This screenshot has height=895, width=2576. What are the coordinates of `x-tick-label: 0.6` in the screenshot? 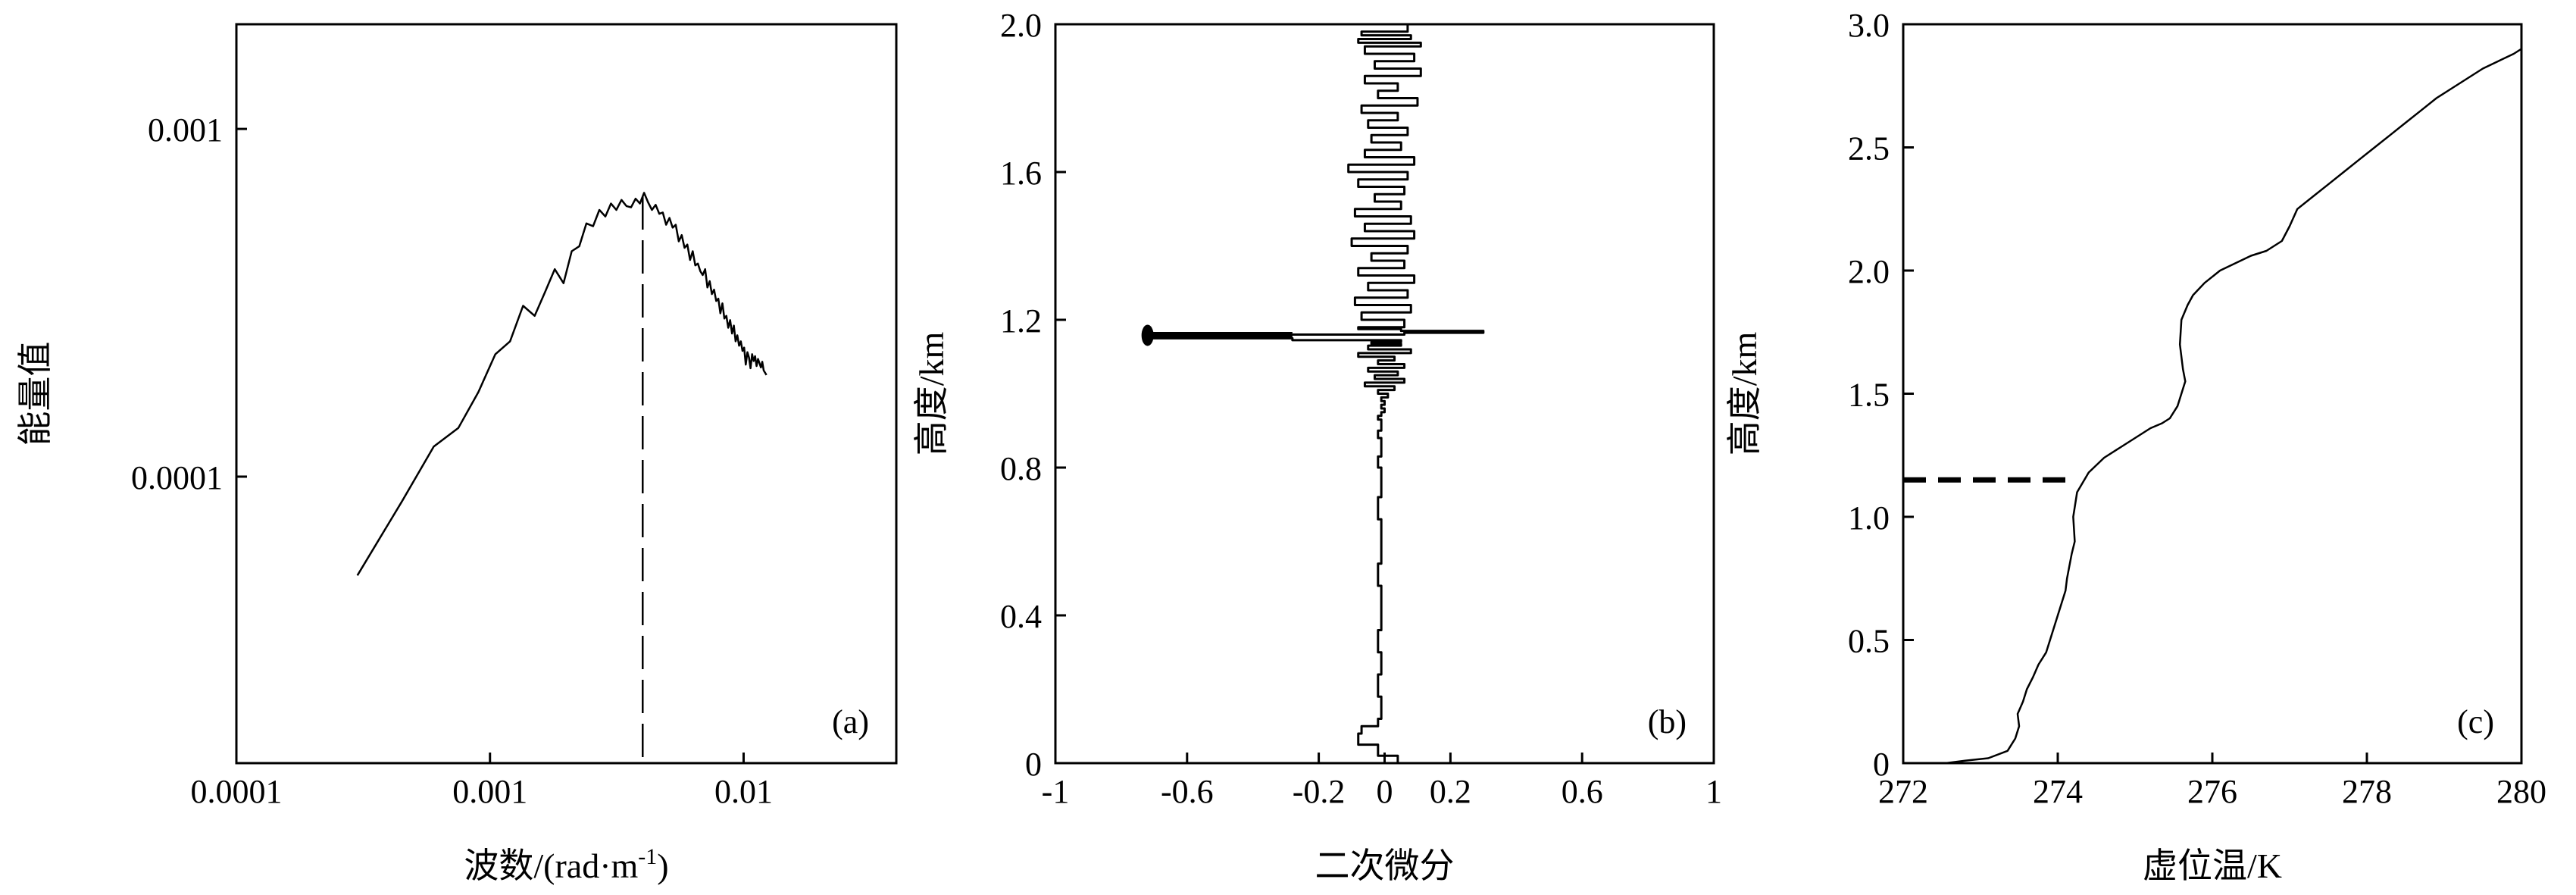 It's located at (1582, 791).